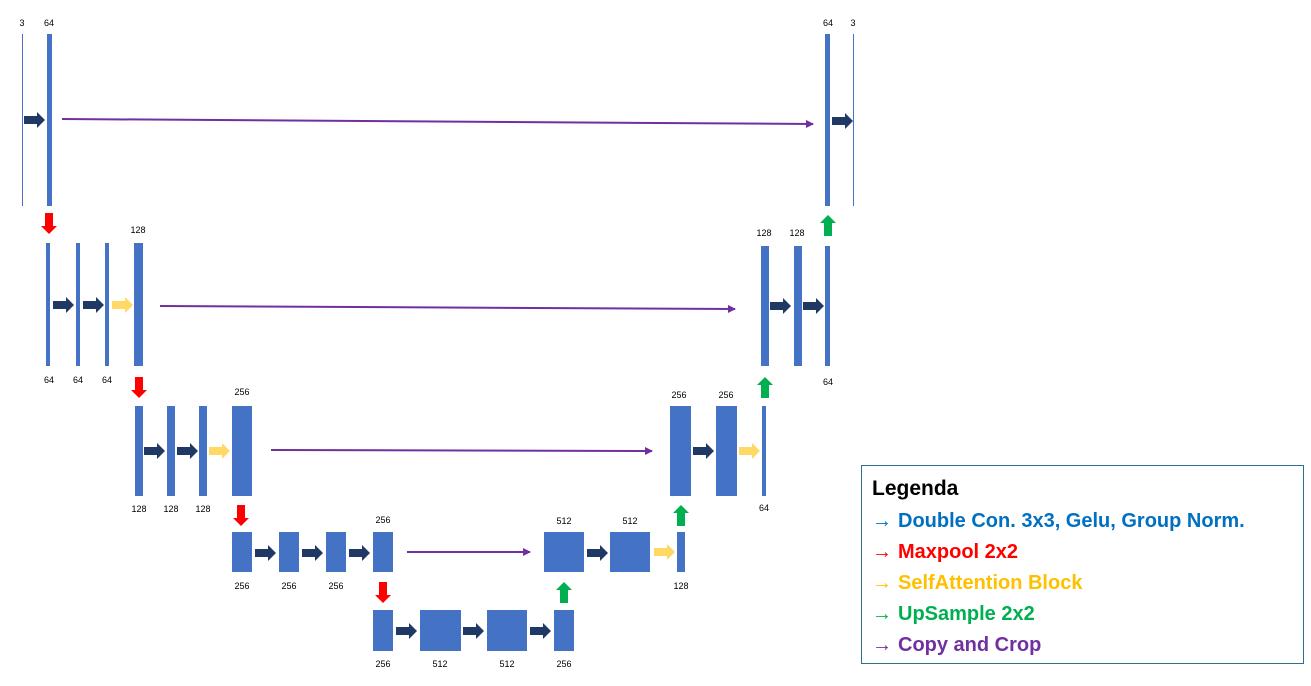 Image resolution: width=1311 pixels, height=686 pixels. What do you see at coordinates (564, 552) in the screenshot?
I see `block-l4-dec-a` at bounding box center [564, 552].